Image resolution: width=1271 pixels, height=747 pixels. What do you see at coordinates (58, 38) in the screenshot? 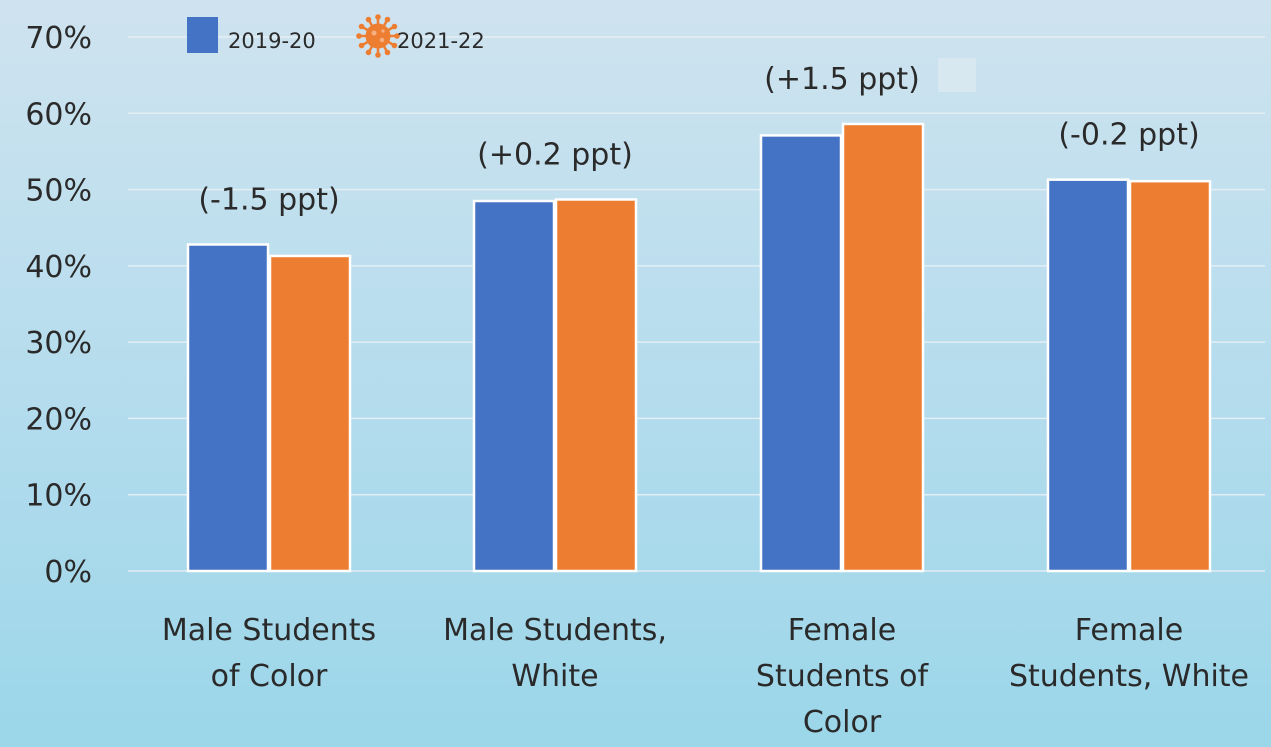
I see `y-tick-label: 70%` at bounding box center [58, 38].